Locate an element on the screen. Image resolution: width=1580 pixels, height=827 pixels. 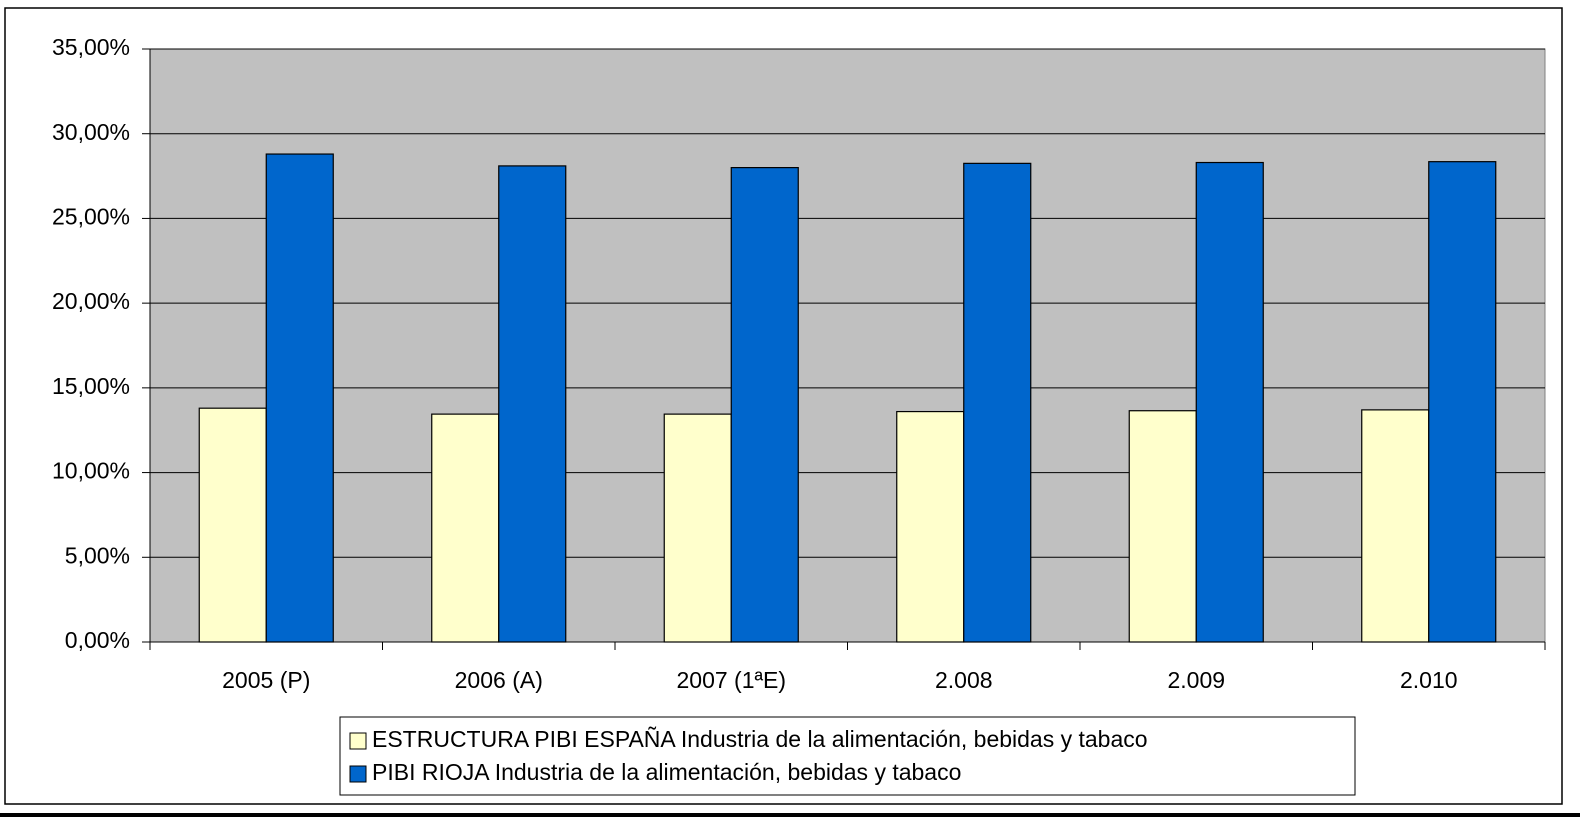
x-tick-label: 2006 (A) is located at coordinates (499, 680).